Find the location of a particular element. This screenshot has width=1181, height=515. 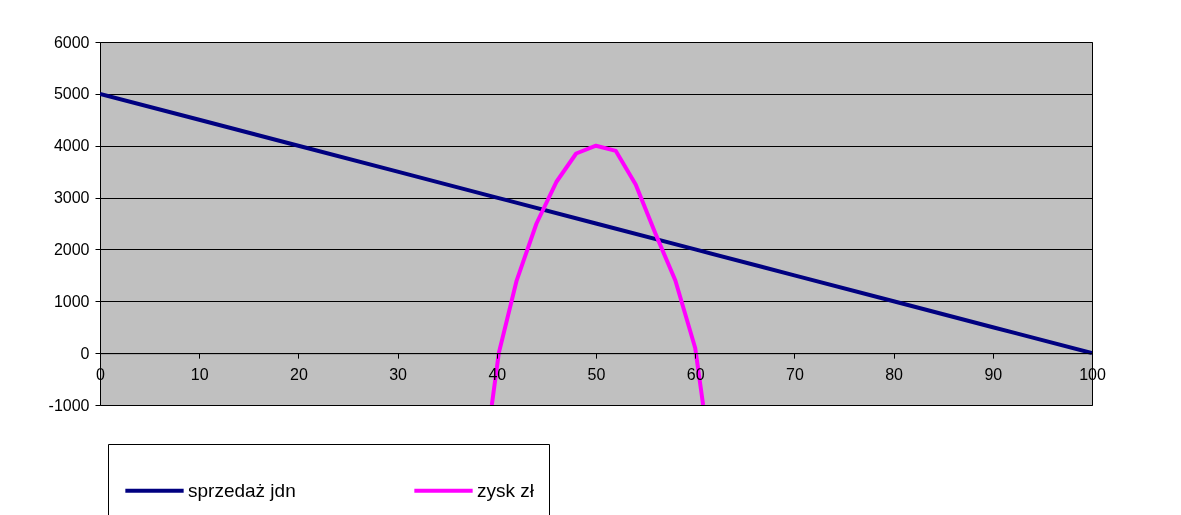

legend-label: zysk zł is located at coordinates (506, 490).